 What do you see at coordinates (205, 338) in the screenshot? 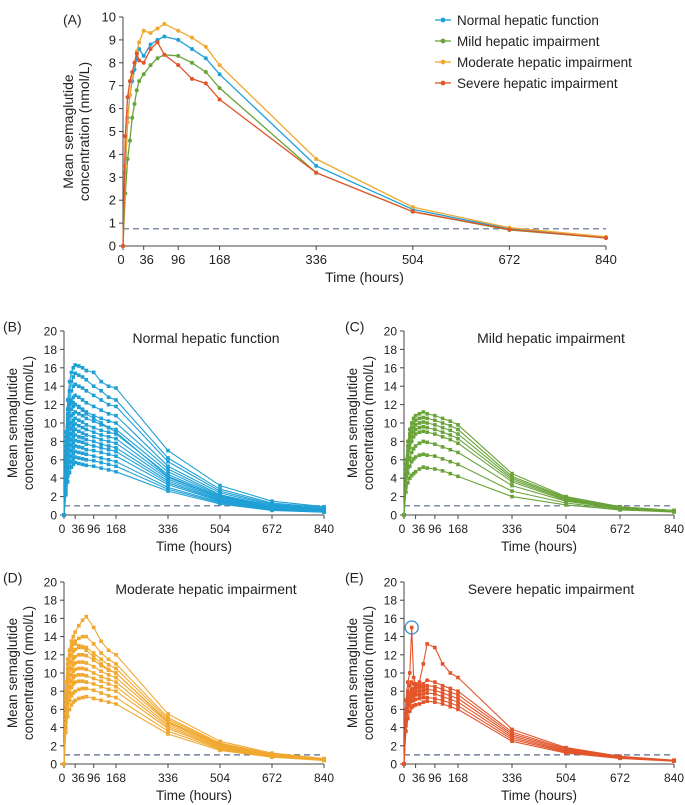
I see `panel-title: Normal hepatic function` at bounding box center [205, 338].